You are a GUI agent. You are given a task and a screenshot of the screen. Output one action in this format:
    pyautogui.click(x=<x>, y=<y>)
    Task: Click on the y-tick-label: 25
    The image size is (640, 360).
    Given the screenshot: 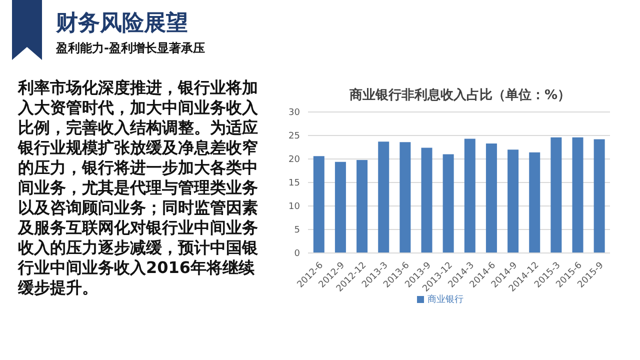 What is the action you would take?
    pyautogui.click(x=294, y=137)
    